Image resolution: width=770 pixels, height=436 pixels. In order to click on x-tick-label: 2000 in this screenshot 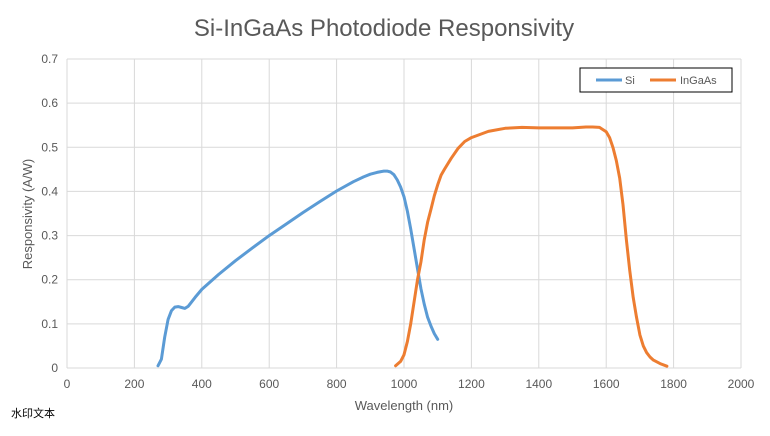, I will do `click(741, 384)`.